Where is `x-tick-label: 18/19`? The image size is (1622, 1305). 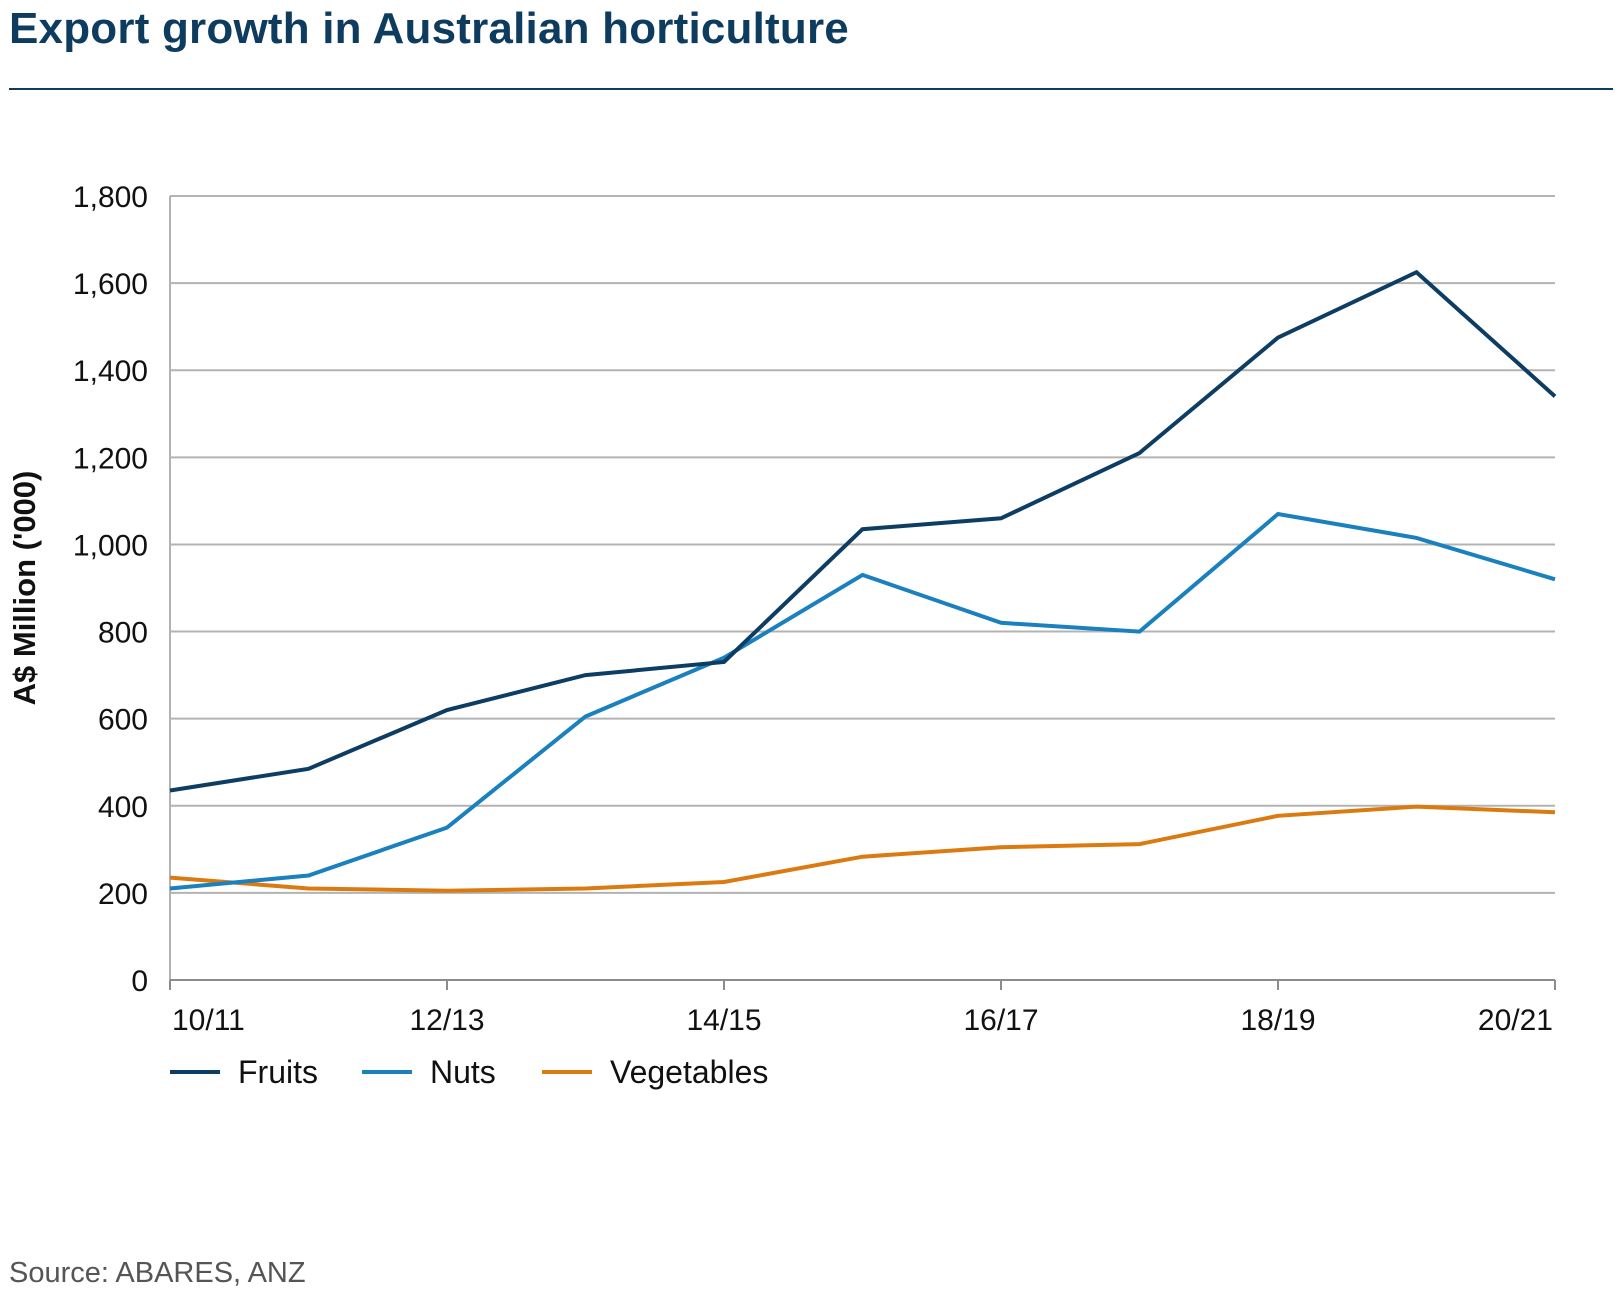
x-tick-label: 18/19 is located at coordinates (1277, 1020).